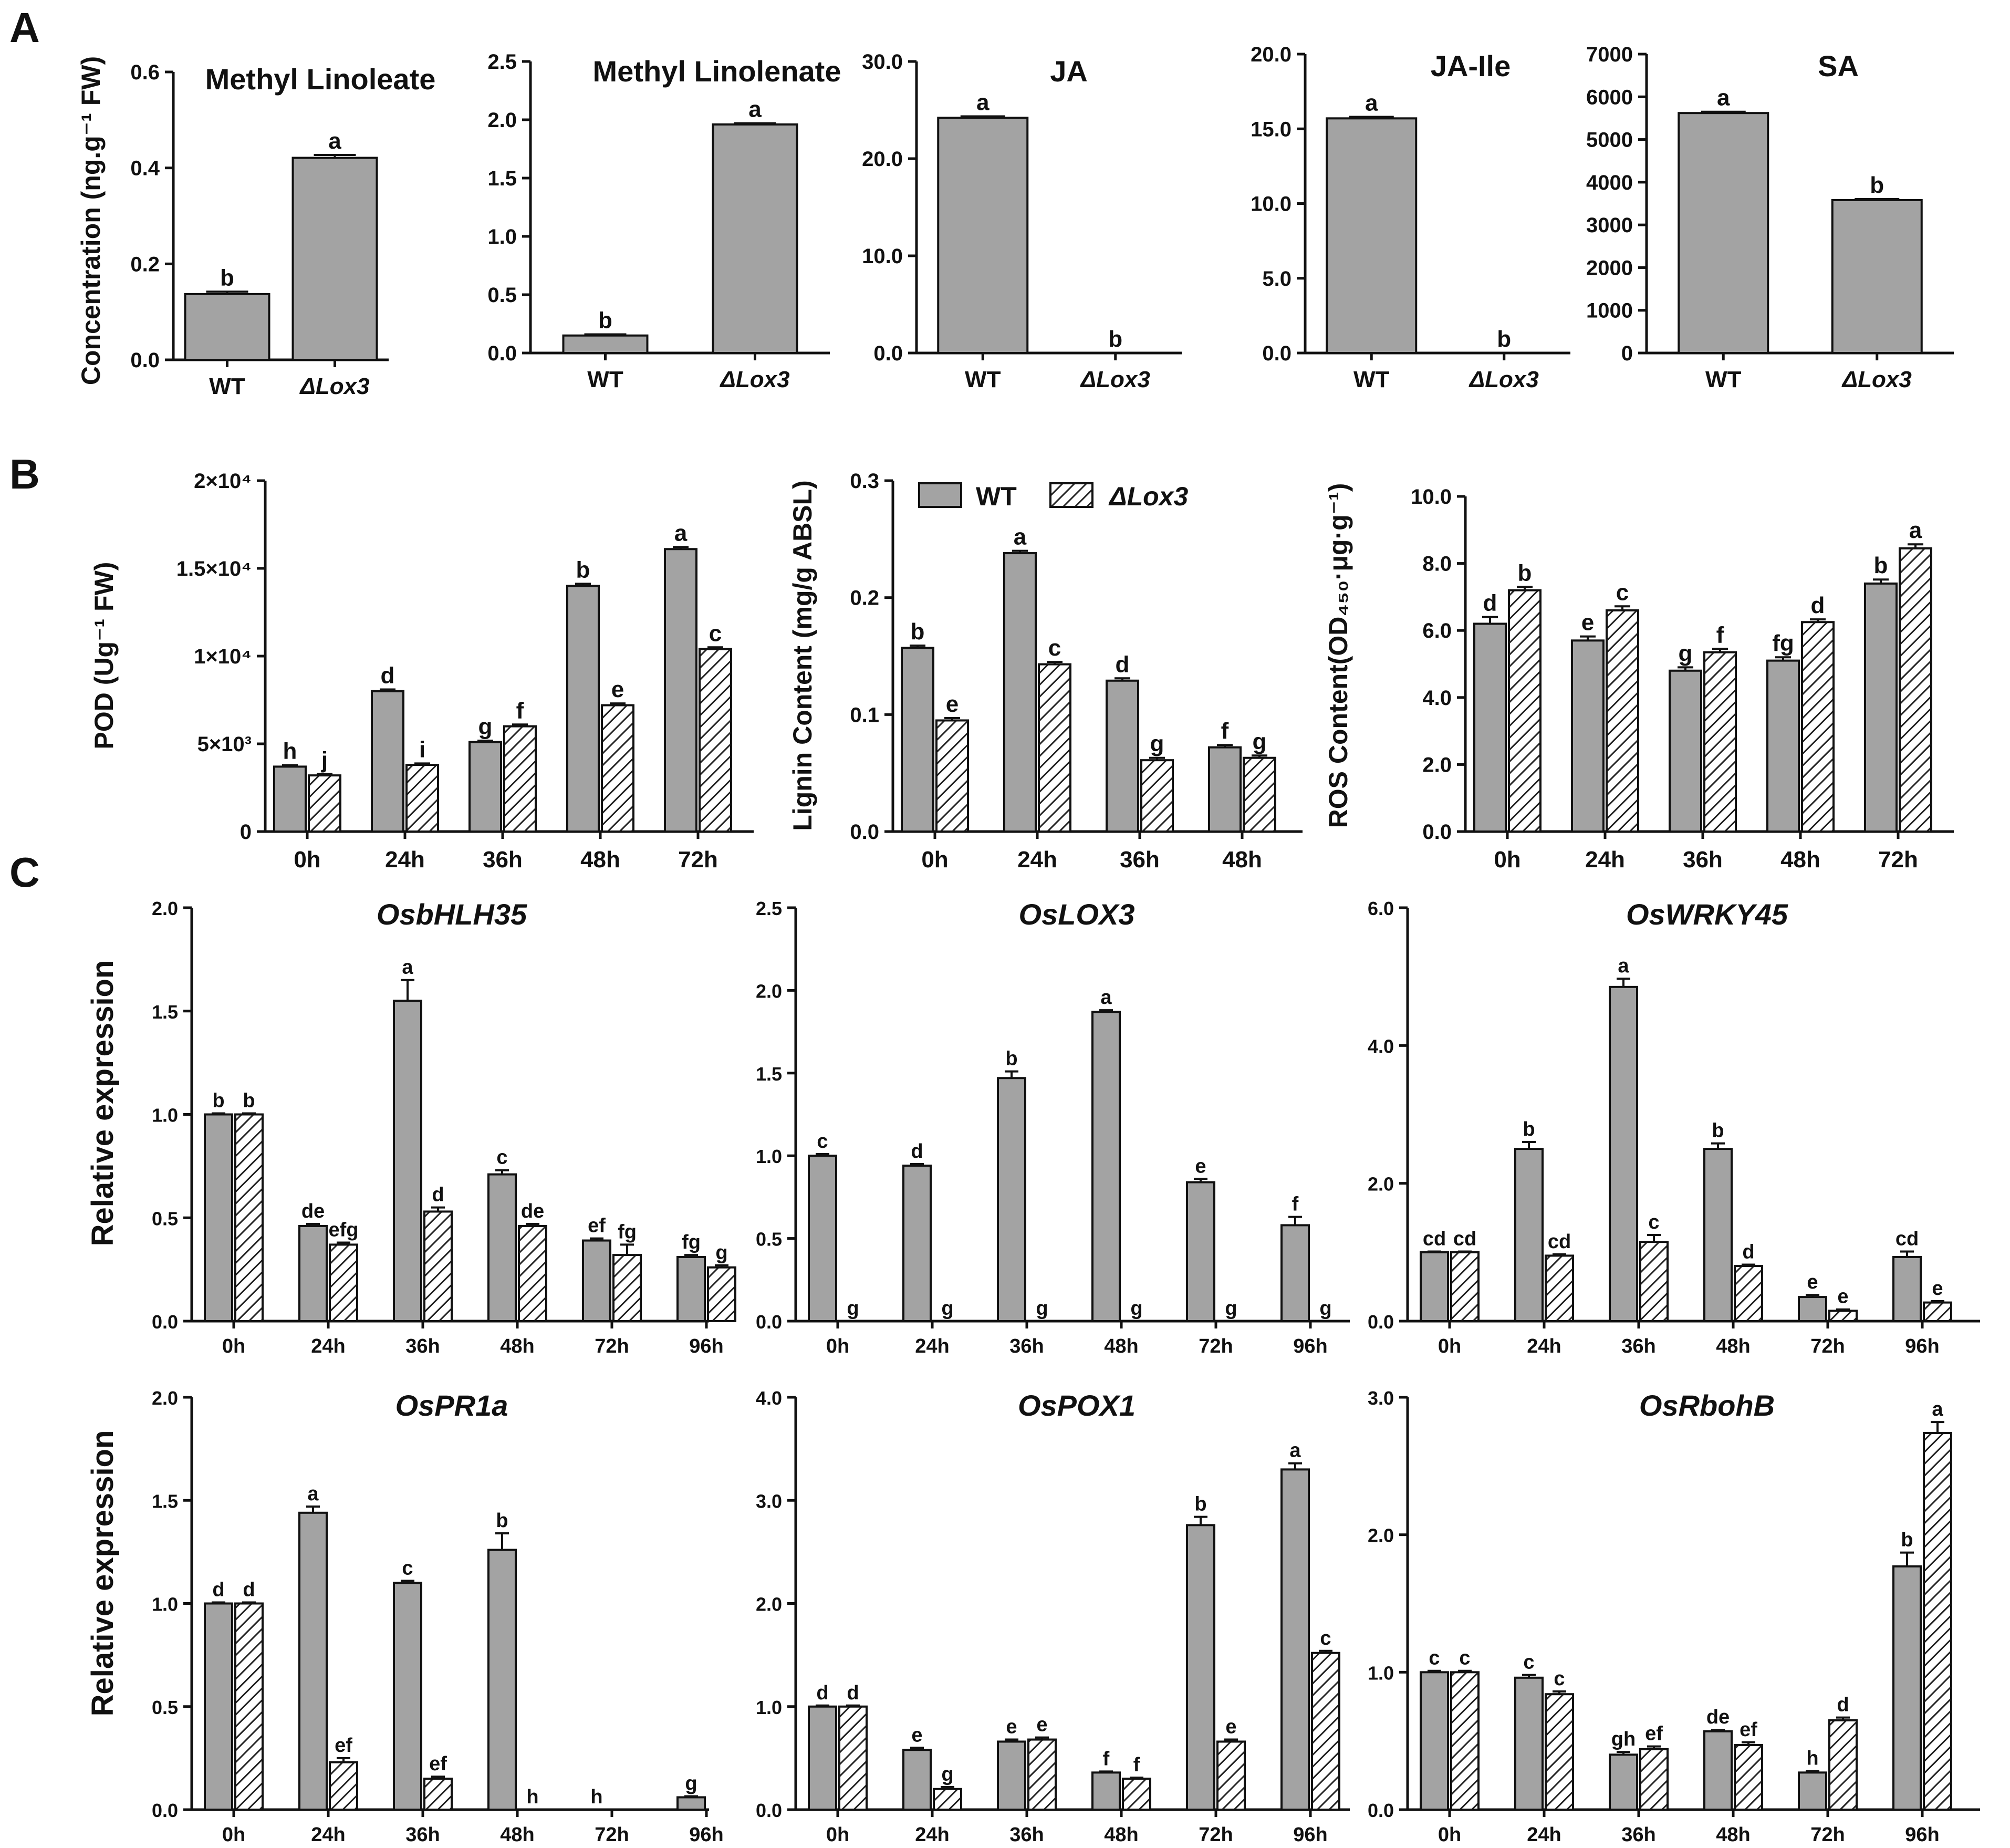 This screenshot has width=2010, height=1848. Describe the element at coordinates (596, 1797) in the screenshot. I see `significance-letter: h` at that location.